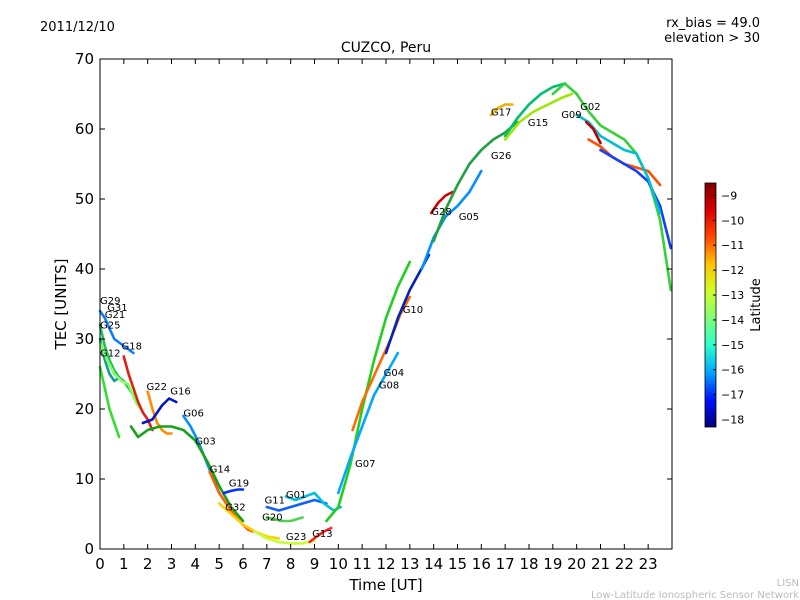 The height and width of the screenshot is (600, 800). What do you see at coordinates (193, 414) in the screenshot?
I see `series-label-g06: G06` at bounding box center [193, 414].